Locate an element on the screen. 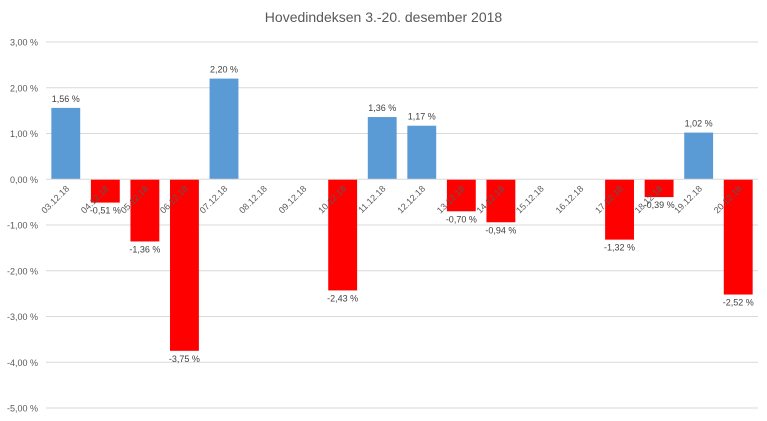 The image size is (767, 421). y-tick-label: -4,00 % is located at coordinates (22, 363).